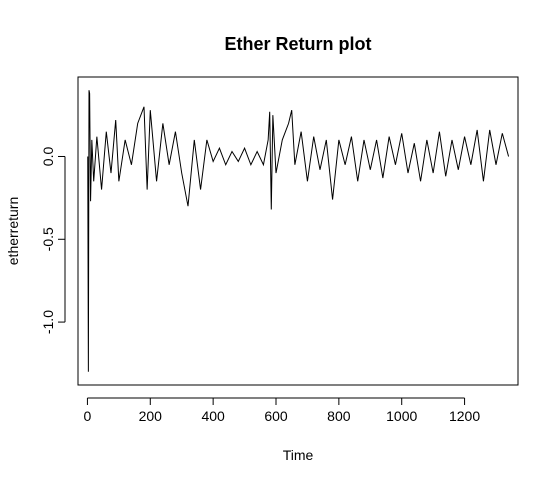 This screenshot has width=560, height=484. What do you see at coordinates (48, 239) in the screenshot?
I see `y-tick-label: -0.5` at bounding box center [48, 239].